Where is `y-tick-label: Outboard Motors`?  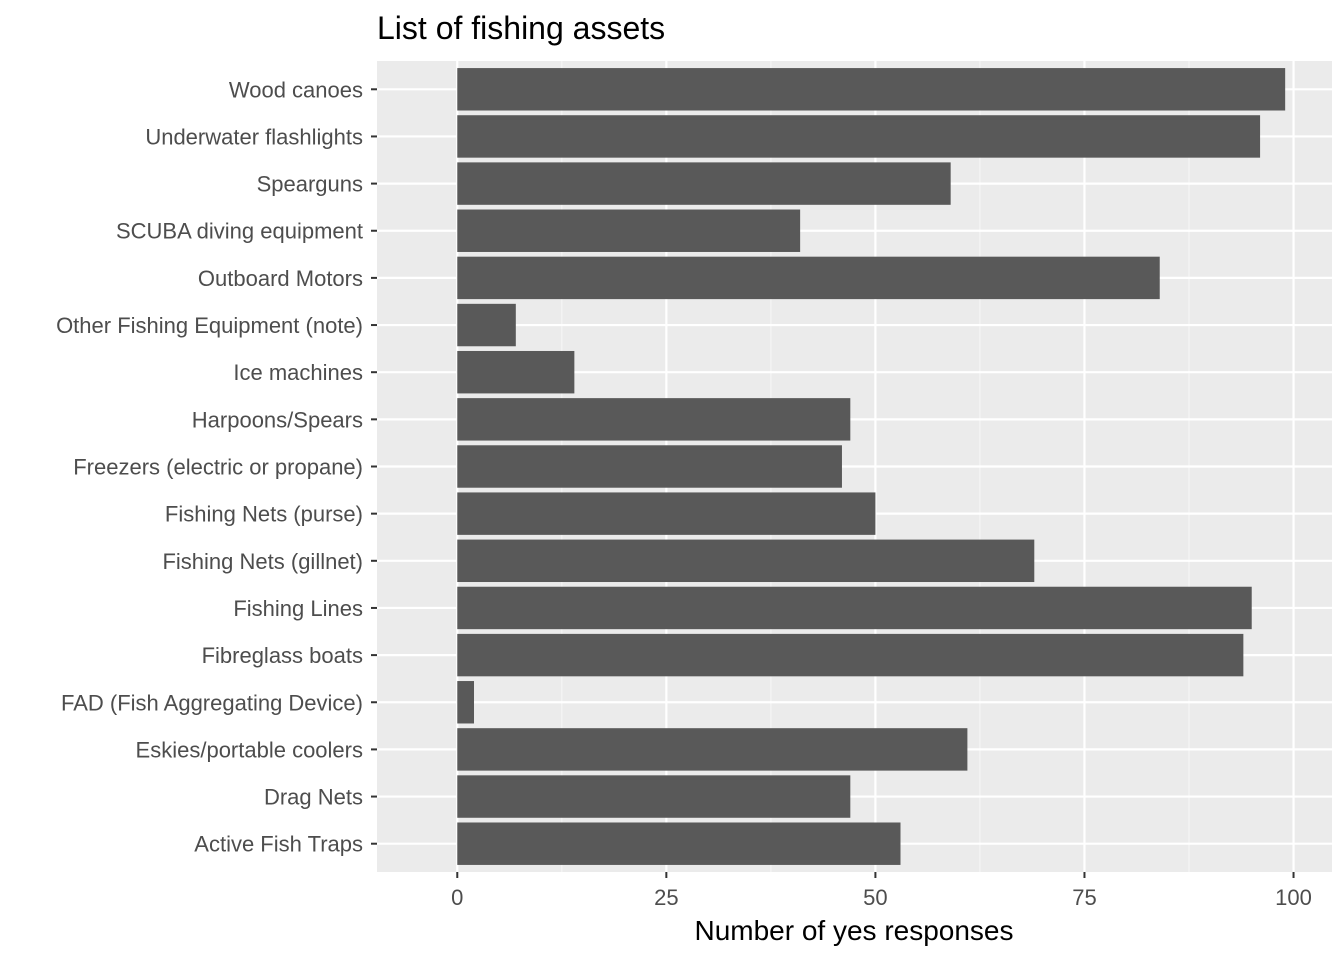 y-tick-label: Outboard Motors is located at coordinates (280, 278).